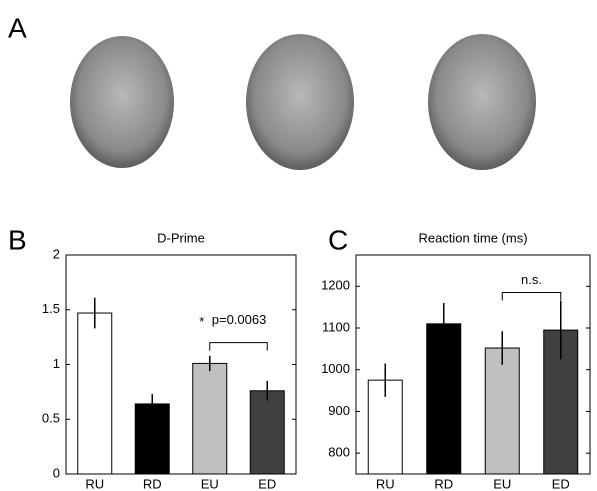  What do you see at coordinates (339, 410) in the screenshot?
I see `y-tick-label: 900` at bounding box center [339, 410].